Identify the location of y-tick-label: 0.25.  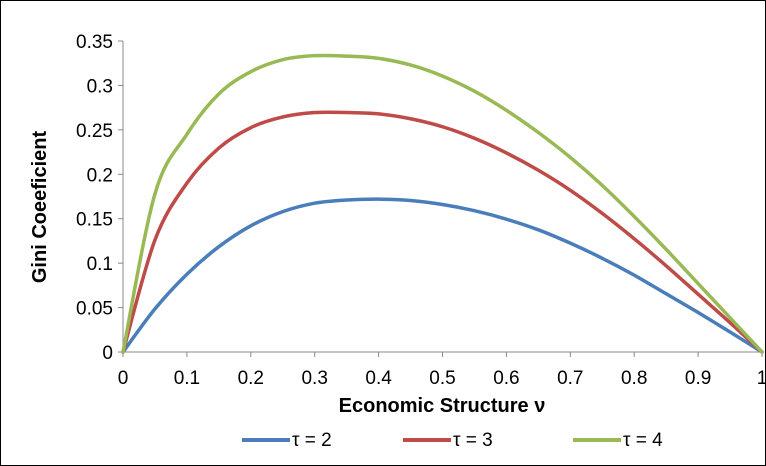
(94, 131).